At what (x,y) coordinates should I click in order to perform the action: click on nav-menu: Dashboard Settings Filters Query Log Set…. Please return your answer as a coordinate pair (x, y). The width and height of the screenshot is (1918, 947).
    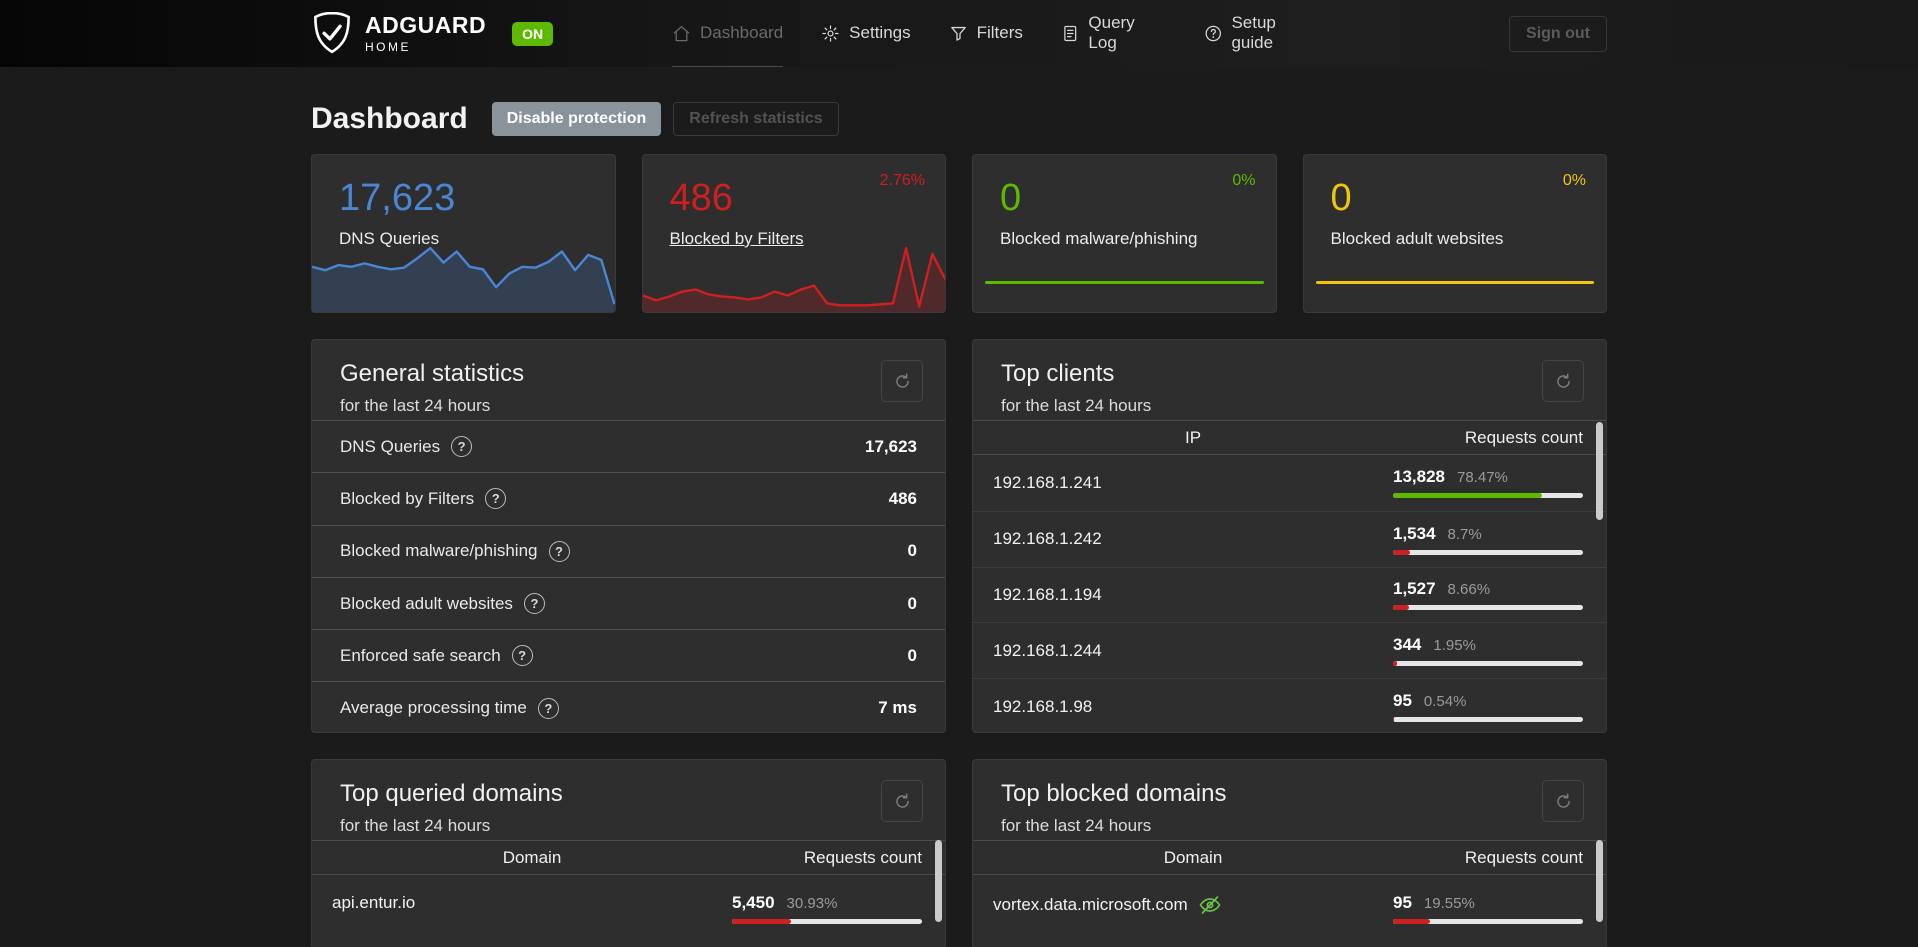
    Looking at the image, I should click on (996, 33).